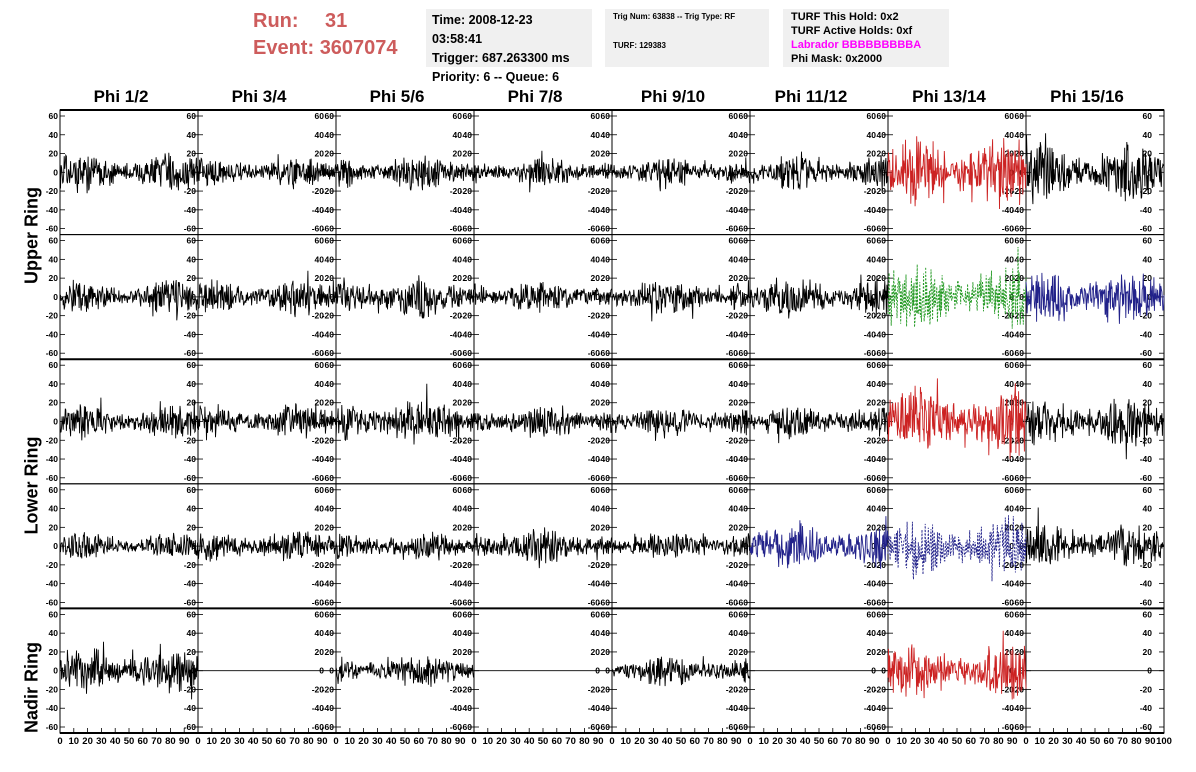  What do you see at coordinates (121, 96) in the screenshot?
I see `column-title-phi-1-2: Phi 1/2` at bounding box center [121, 96].